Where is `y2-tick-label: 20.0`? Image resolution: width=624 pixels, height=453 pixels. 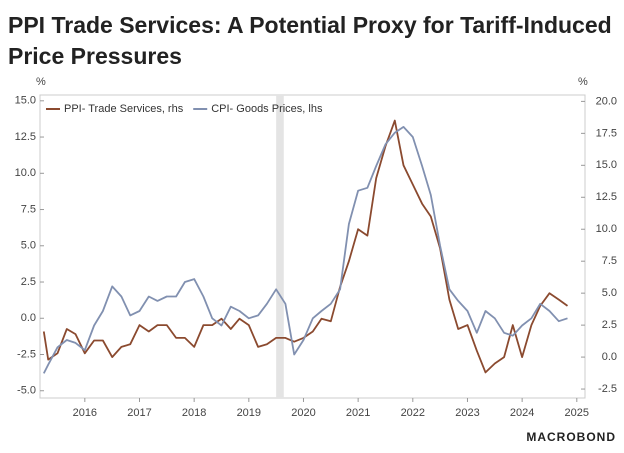
y2-tick-label: 20.0 is located at coordinates (606, 101).